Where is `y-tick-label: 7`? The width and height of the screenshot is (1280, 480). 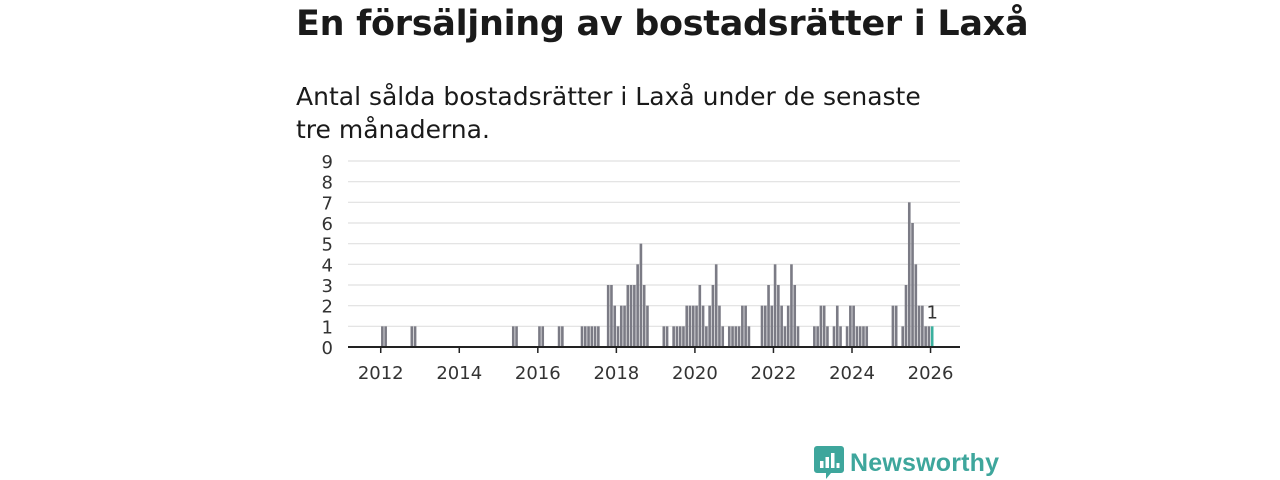
y-tick-label: 7 is located at coordinates (327, 203).